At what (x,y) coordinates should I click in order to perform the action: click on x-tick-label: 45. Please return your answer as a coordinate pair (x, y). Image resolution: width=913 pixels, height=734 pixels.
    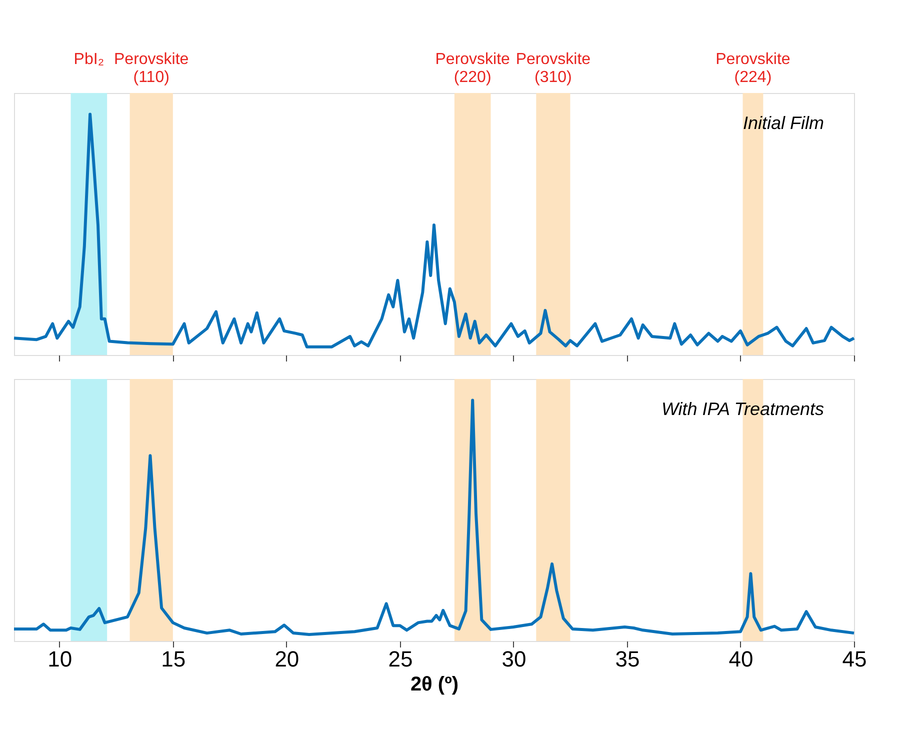
    Looking at the image, I should click on (854, 659).